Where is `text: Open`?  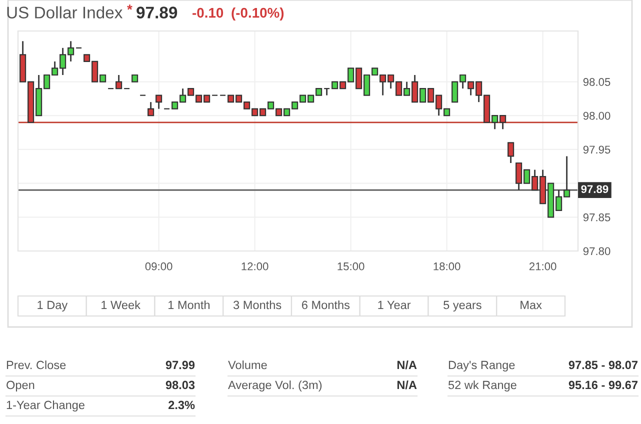 text: Open is located at coordinates (20, 386).